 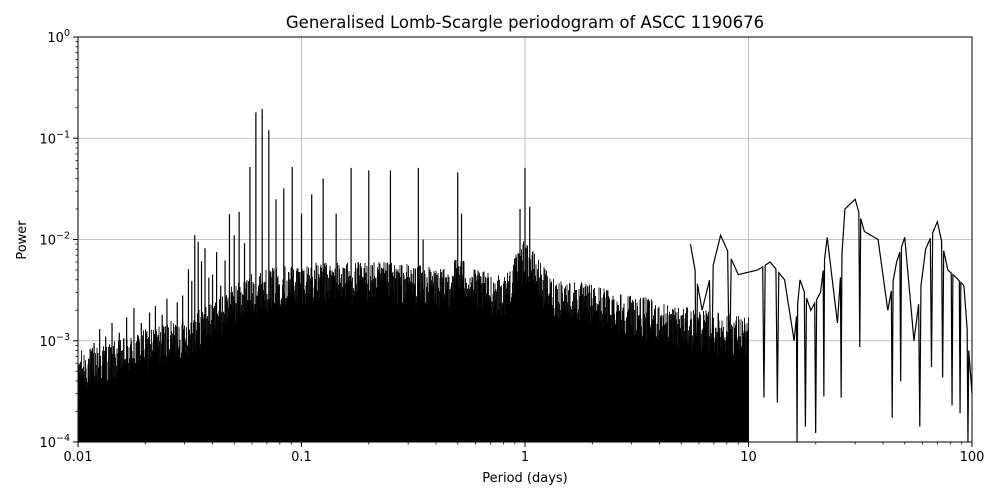 What do you see at coordinates (525, 478) in the screenshot?
I see `x-axis-label: Period (days)` at bounding box center [525, 478].